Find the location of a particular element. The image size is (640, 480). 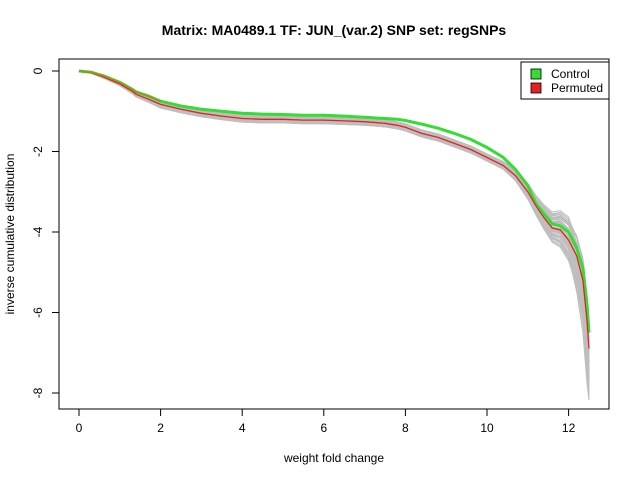

series-overlap-segment is located at coordinates (119, 86).